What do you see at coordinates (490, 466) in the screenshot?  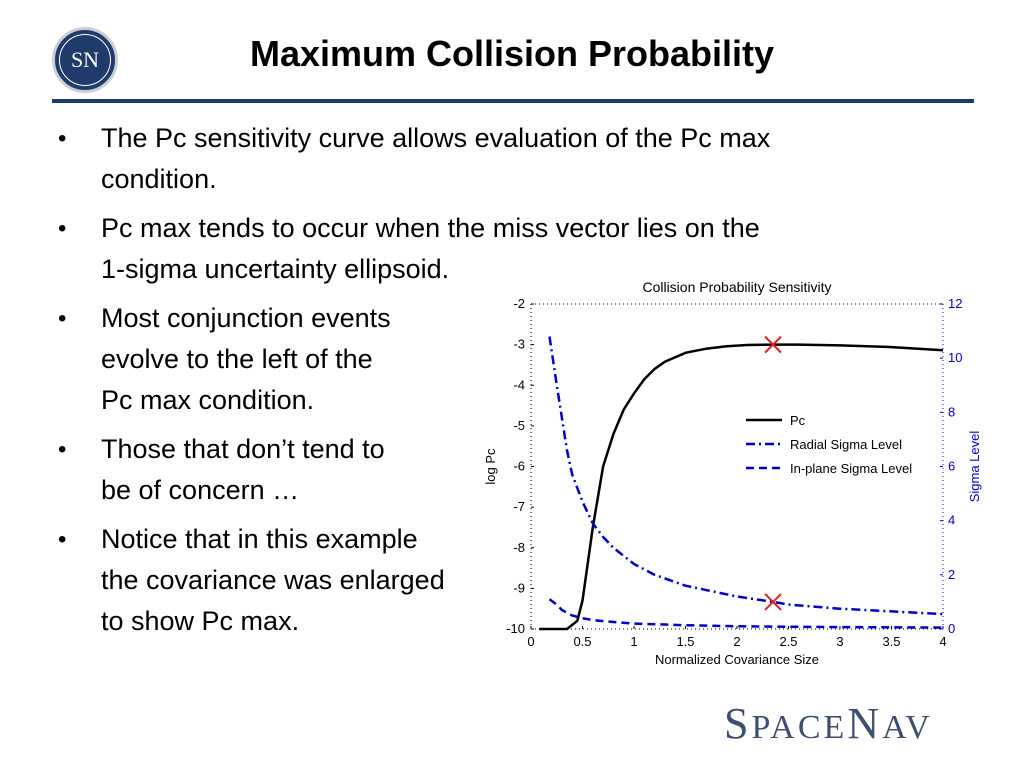 I see `y-axis-label: log Pc` at bounding box center [490, 466].